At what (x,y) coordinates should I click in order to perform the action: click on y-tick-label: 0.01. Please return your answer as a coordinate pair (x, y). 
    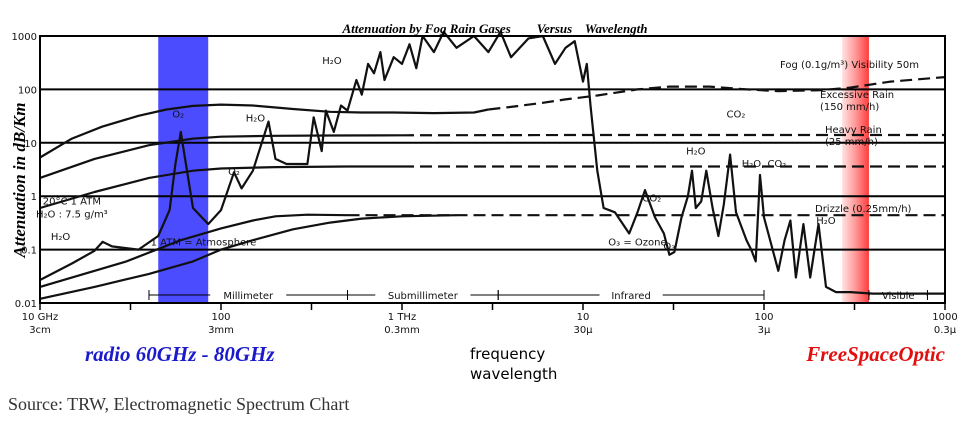
    Looking at the image, I should click on (26, 304).